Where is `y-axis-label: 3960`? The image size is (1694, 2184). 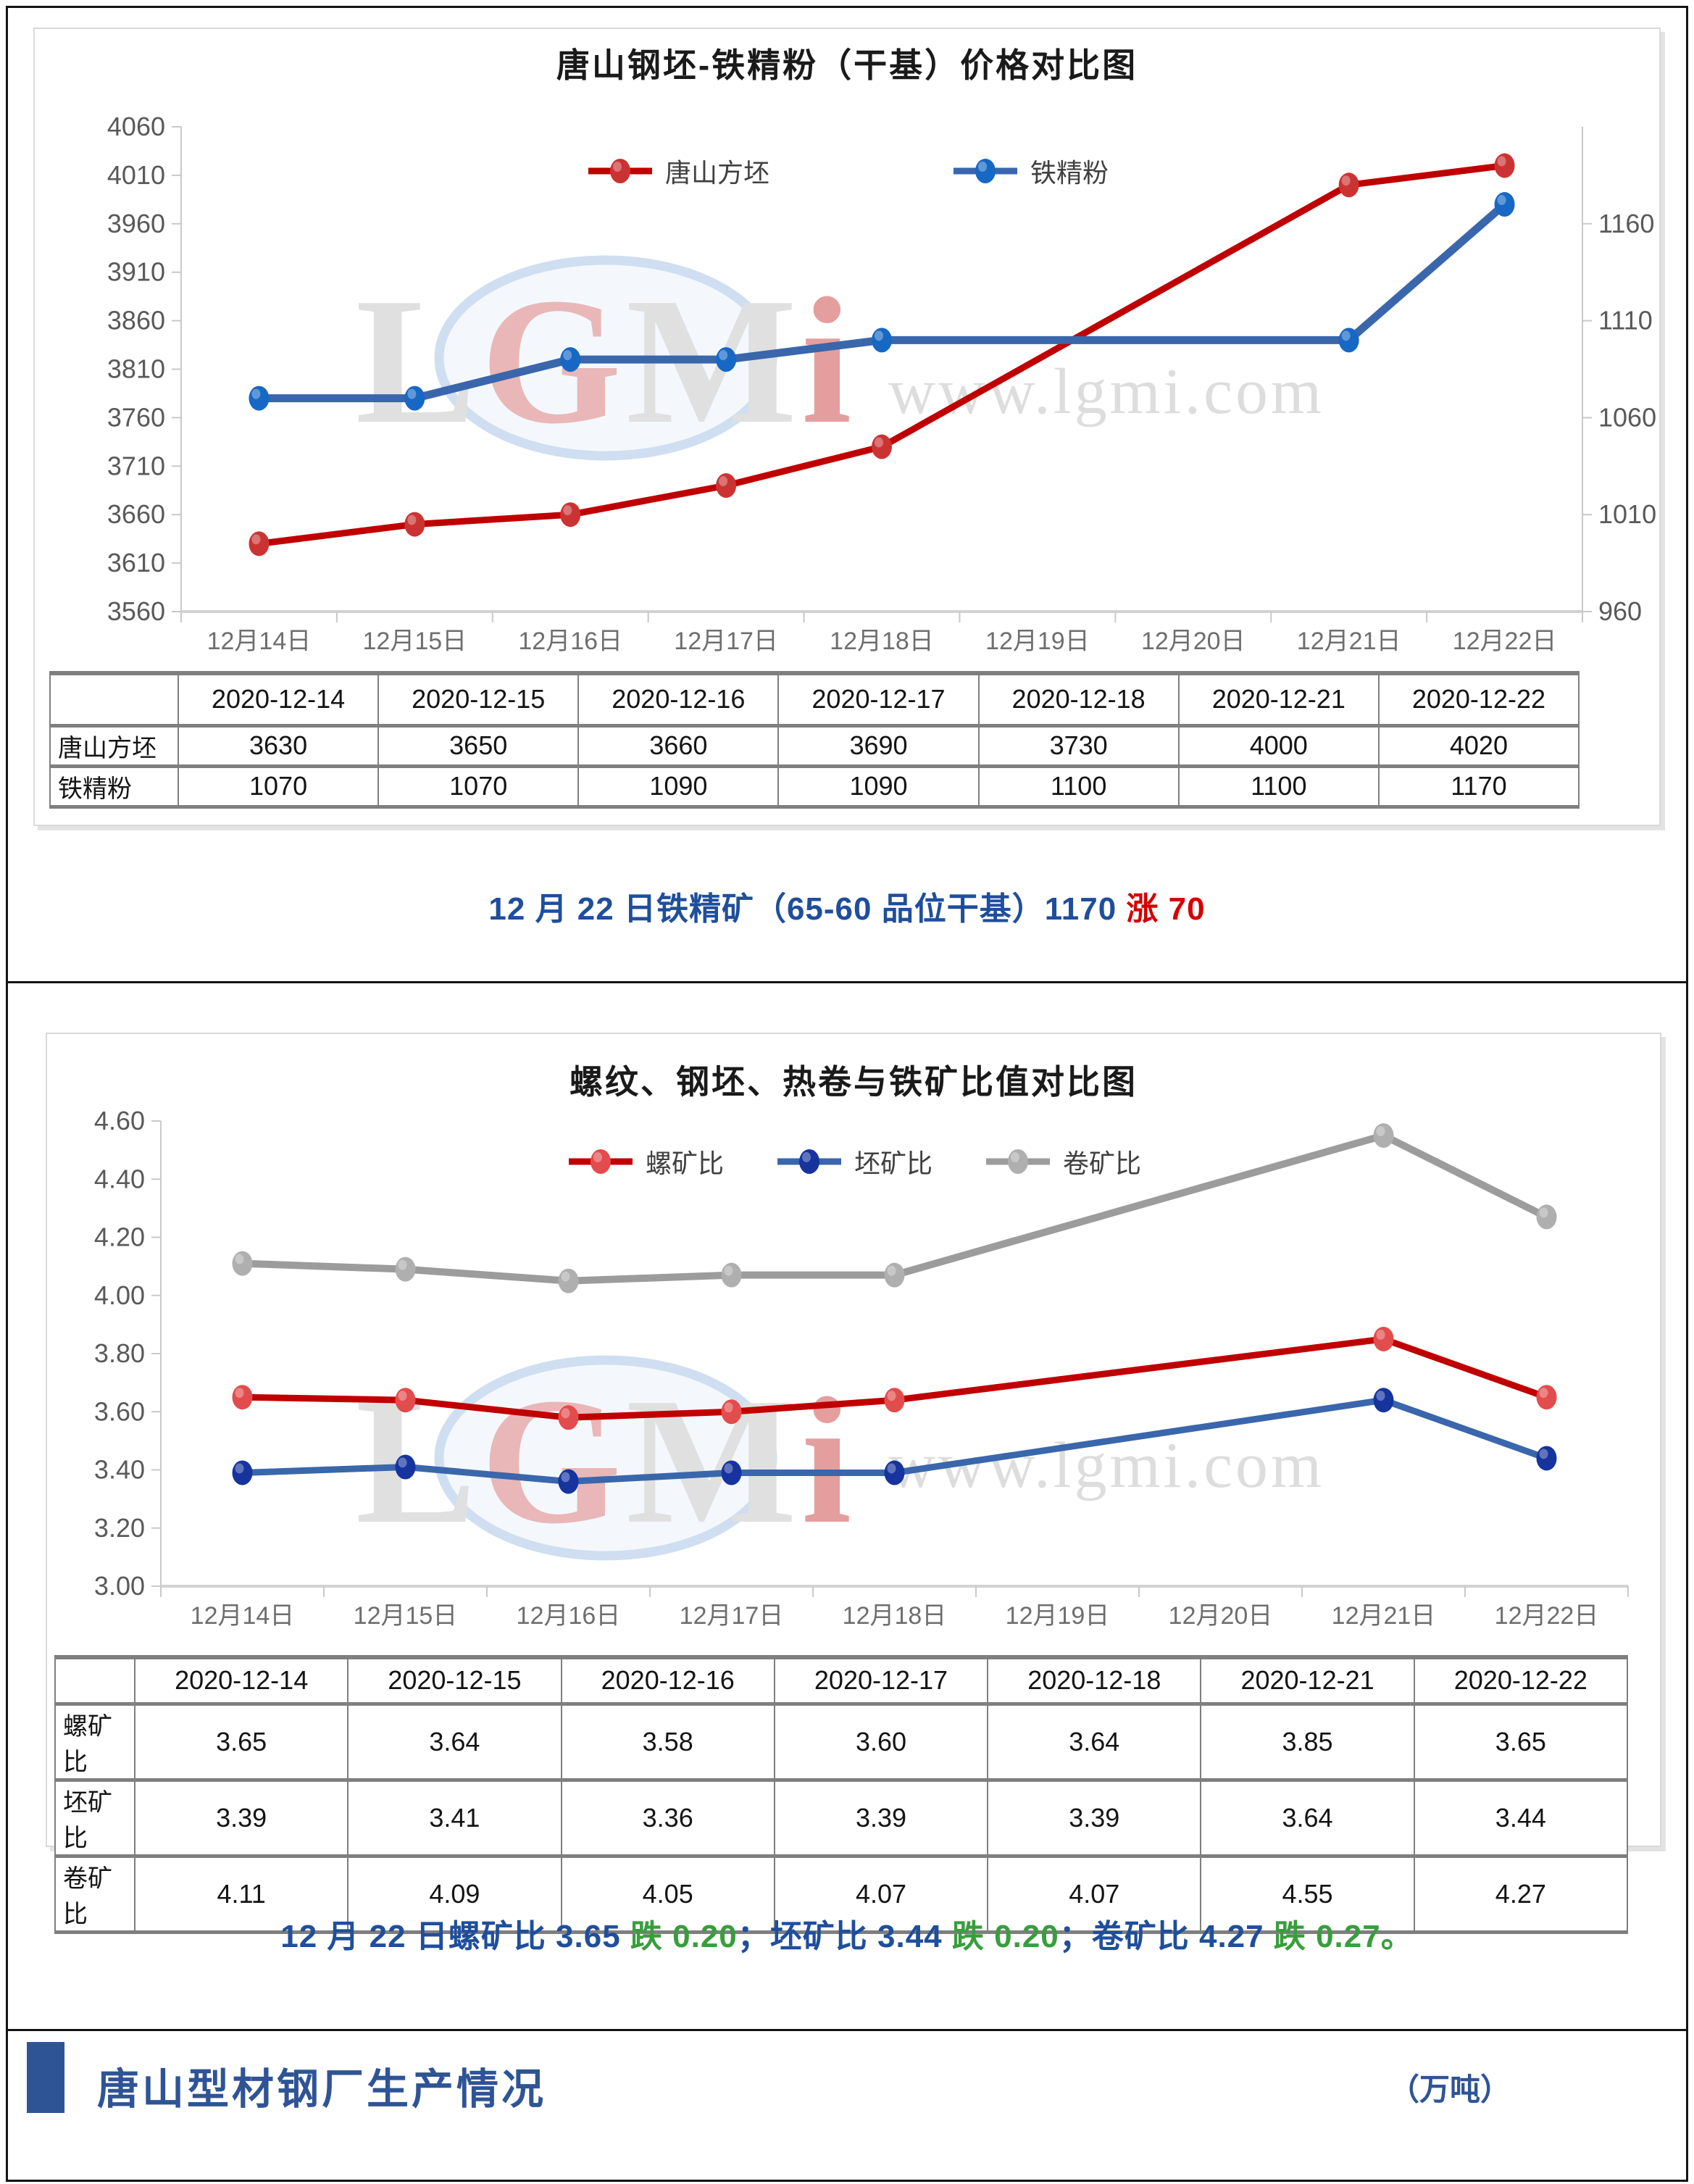
y-axis-label: 3960 is located at coordinates (136, 223).